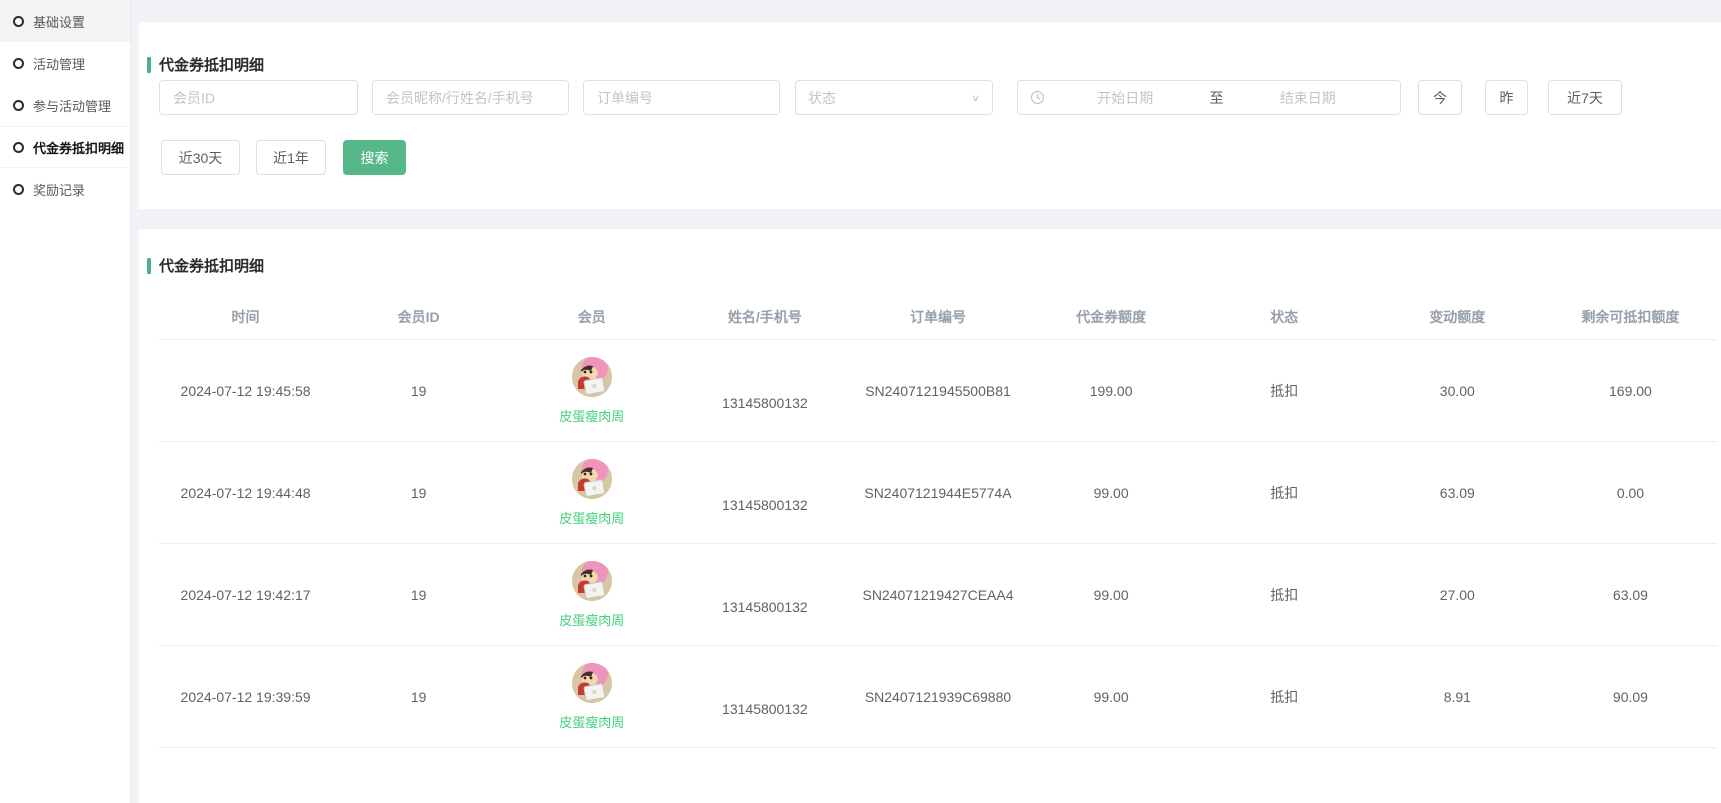  What do you see at coordinates (1585, 97) in the screenshot?
I see `last-7-days-button: 近7天` at bounding box center [1585, 97].